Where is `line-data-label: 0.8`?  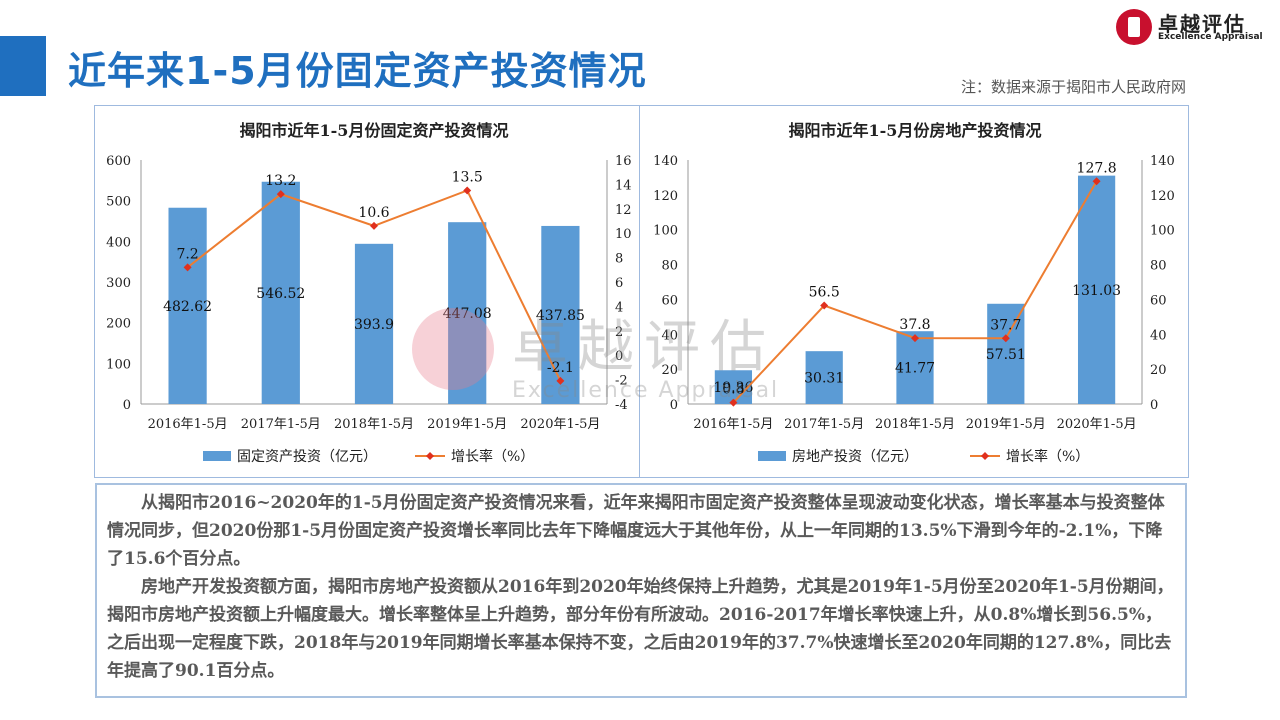
line-data-label: 0.8 is located at coordinates (733, 390).